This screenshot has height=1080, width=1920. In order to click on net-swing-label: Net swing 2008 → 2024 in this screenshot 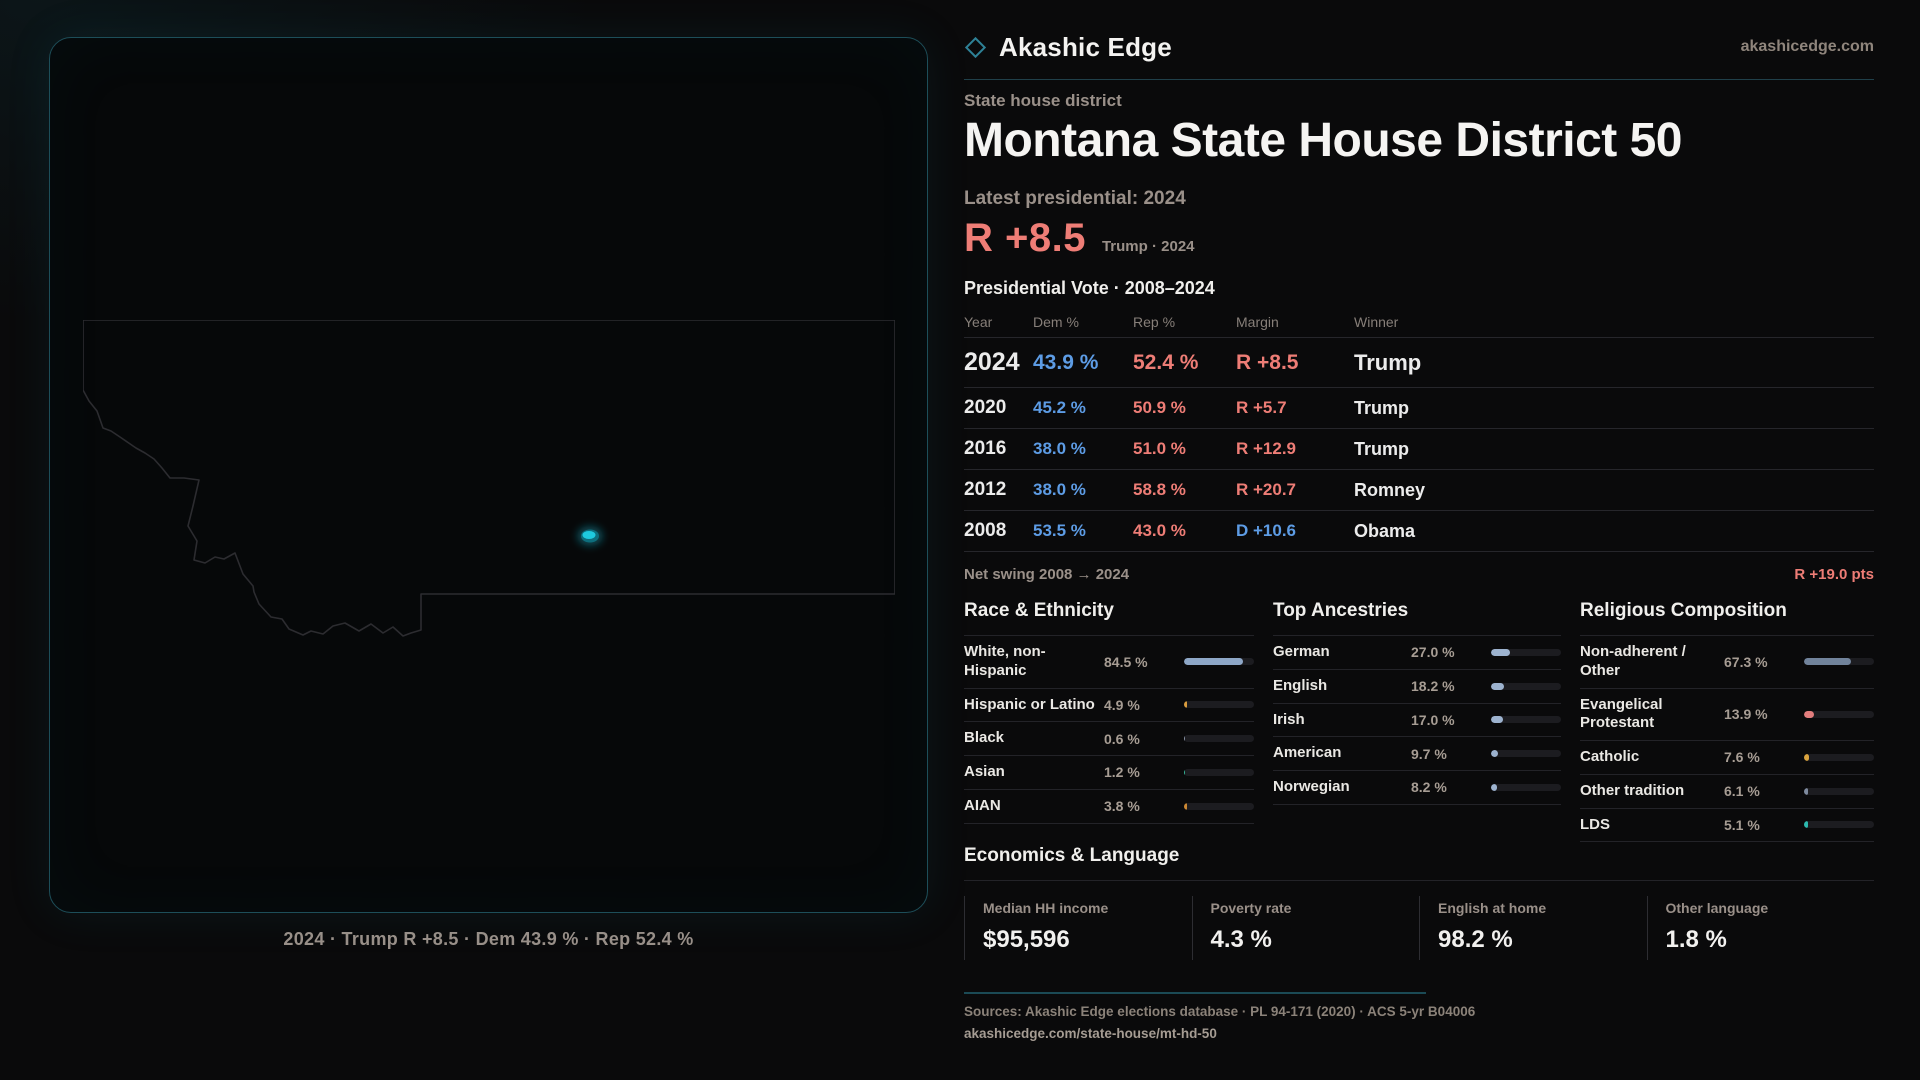, I will do `click(1047, 574)`.